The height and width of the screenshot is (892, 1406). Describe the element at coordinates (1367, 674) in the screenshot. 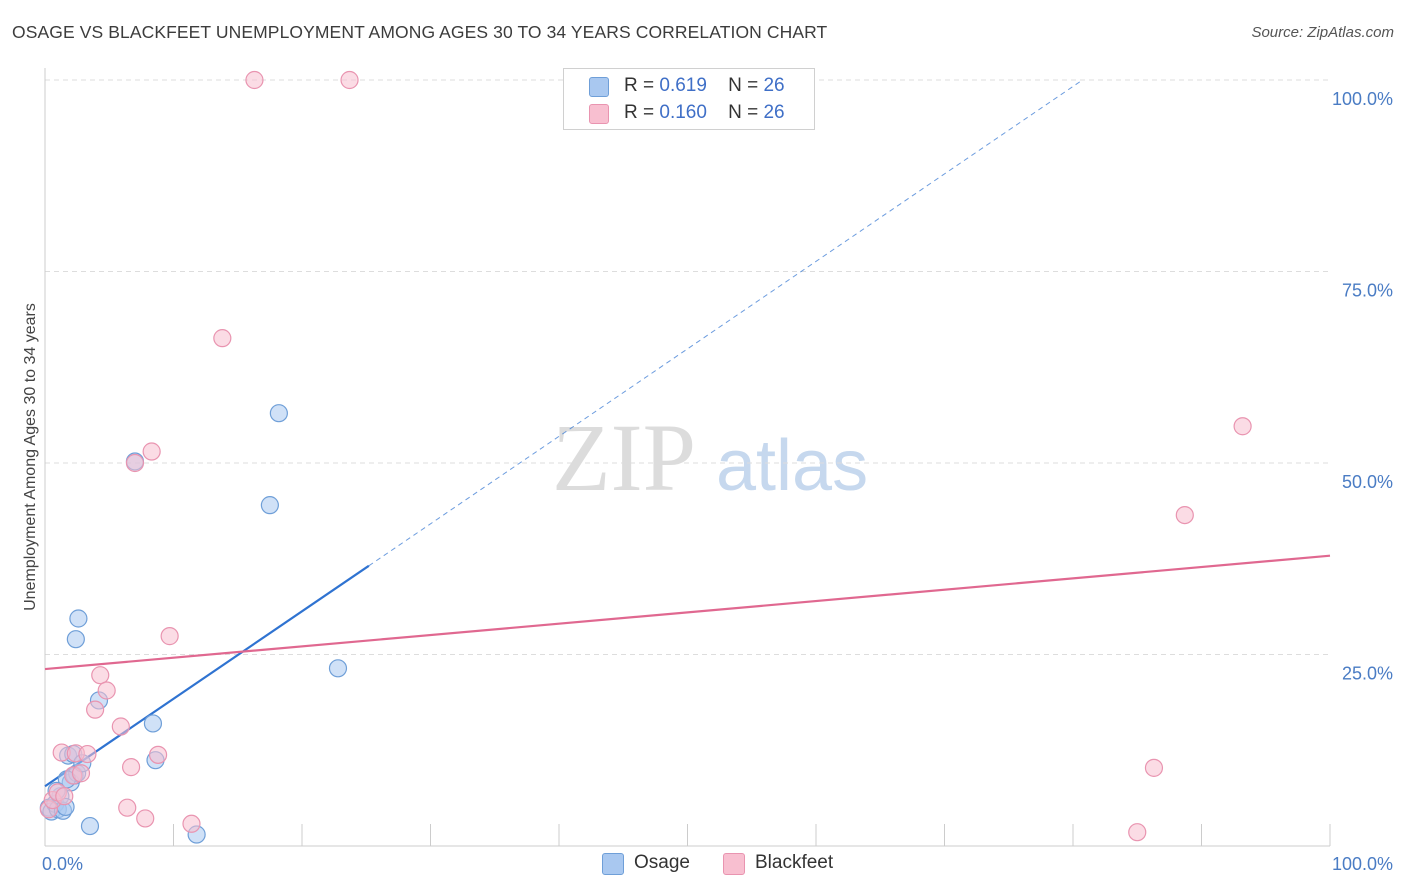

I see `y-tick-label: 25.0%` at that location.